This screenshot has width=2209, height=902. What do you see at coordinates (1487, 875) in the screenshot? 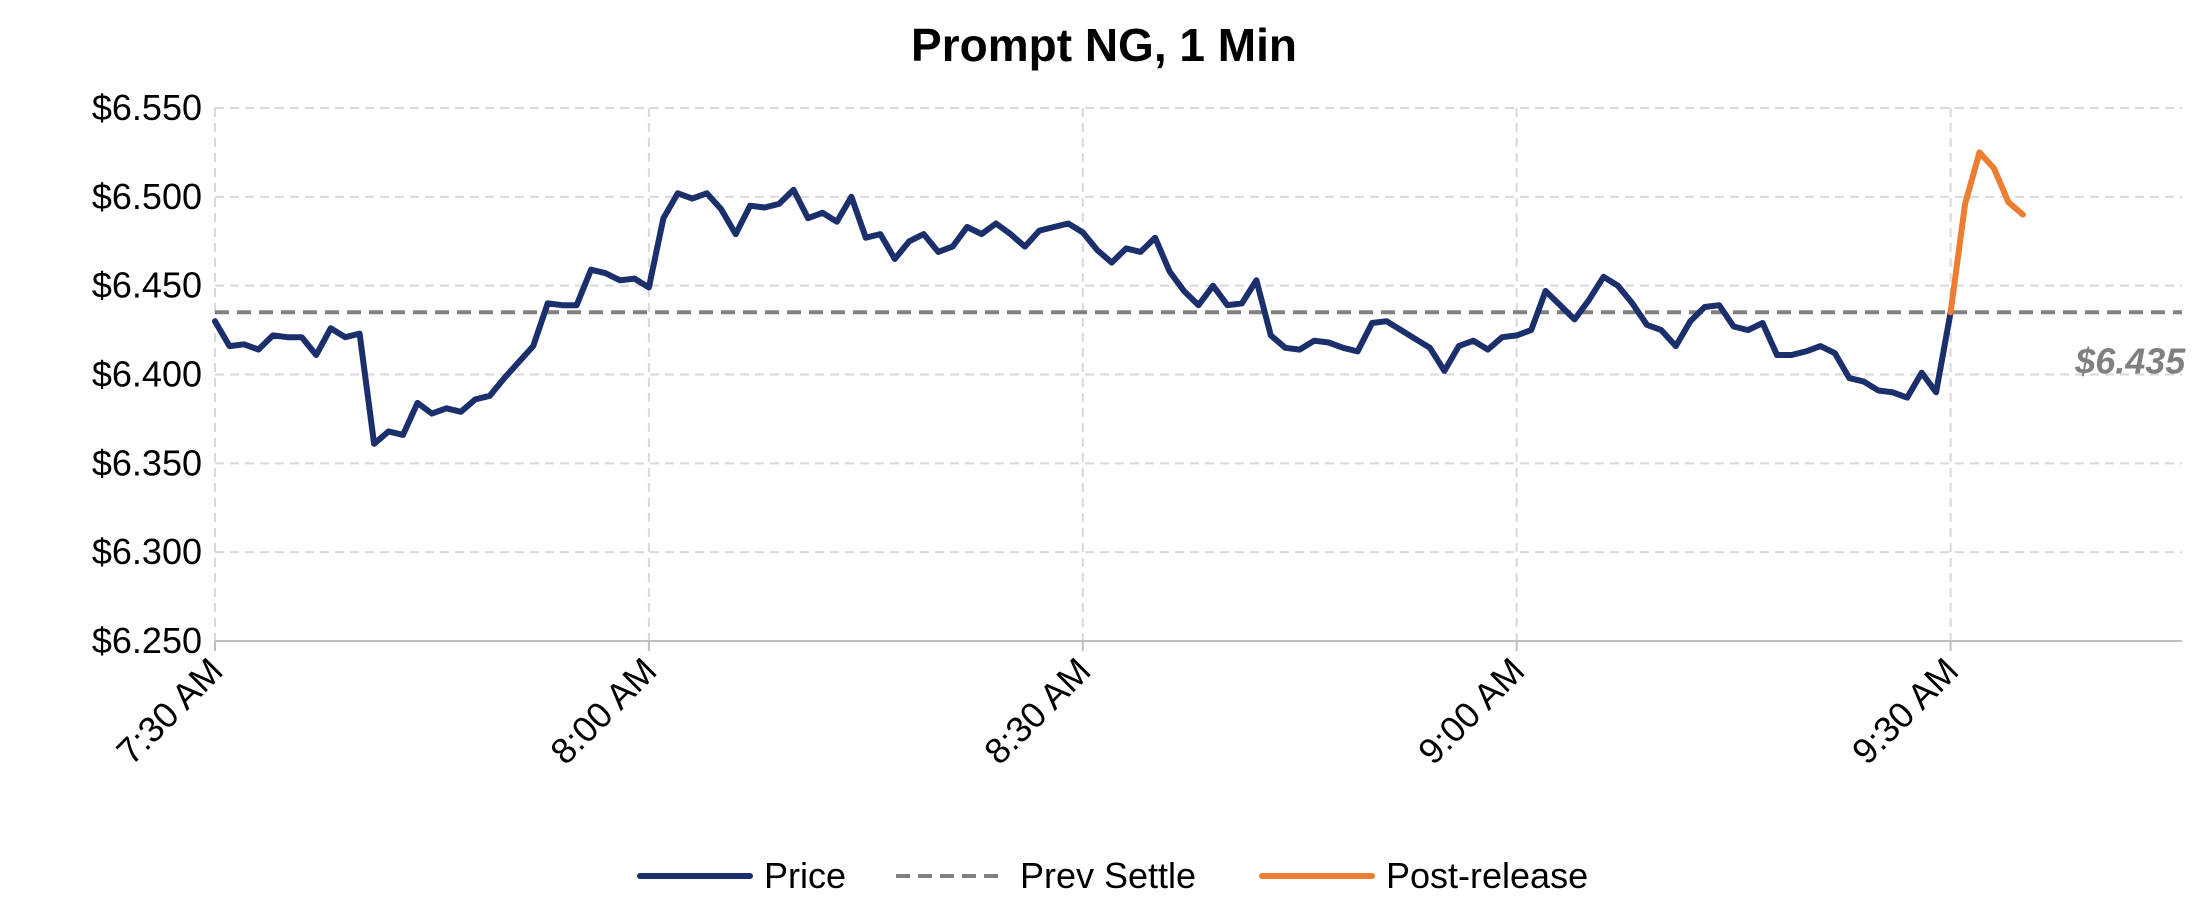
I see `legend-label-post-release: Post-release` at bounding box center [1487, 875].